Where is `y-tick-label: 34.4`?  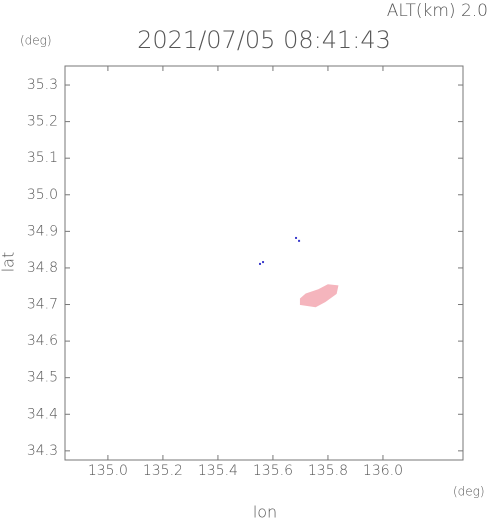
y-tick-label: 34.4 is located at coordinates (42, 414).